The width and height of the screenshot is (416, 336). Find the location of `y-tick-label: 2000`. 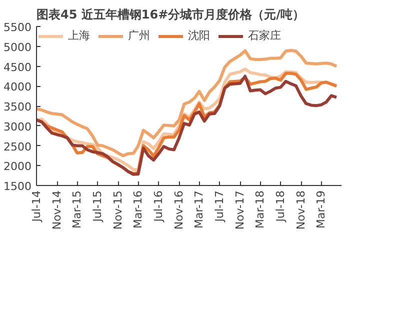

y-tick-label: 2000 is located at coordinates (18, 167).